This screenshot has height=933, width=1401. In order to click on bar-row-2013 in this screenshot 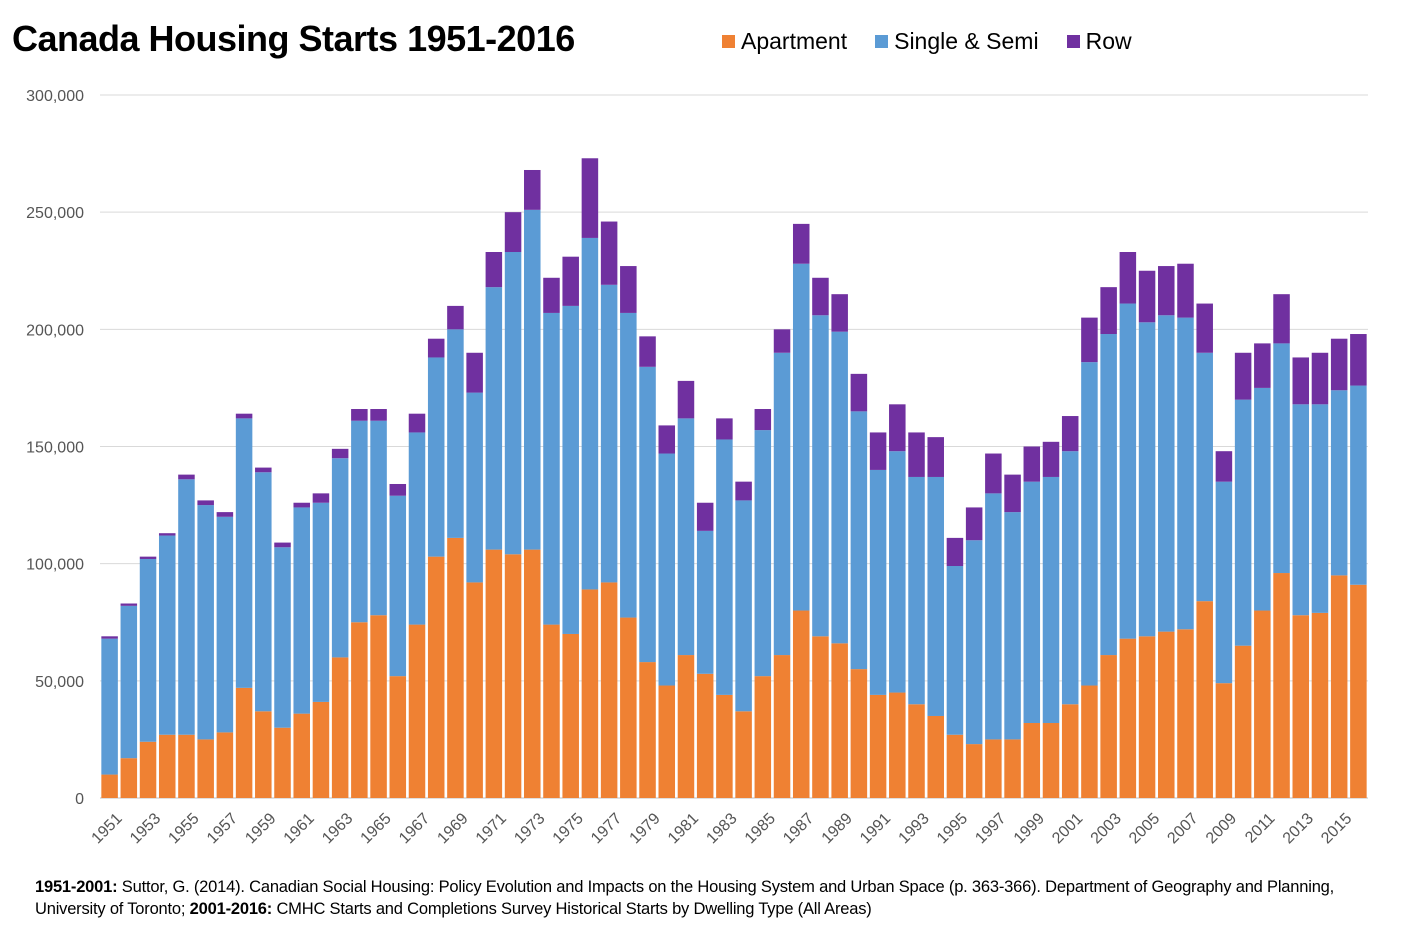, I will do `click(1301, 381)`.